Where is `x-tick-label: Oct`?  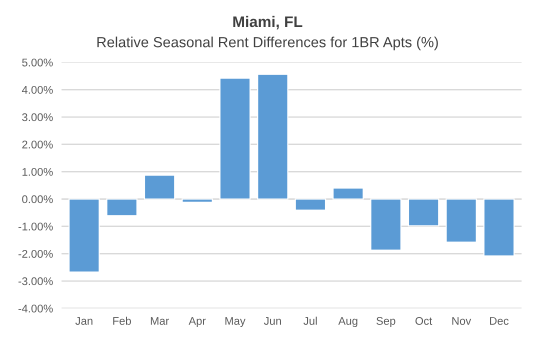 x-tick-label: Oct is located at coordinates (423, 320).